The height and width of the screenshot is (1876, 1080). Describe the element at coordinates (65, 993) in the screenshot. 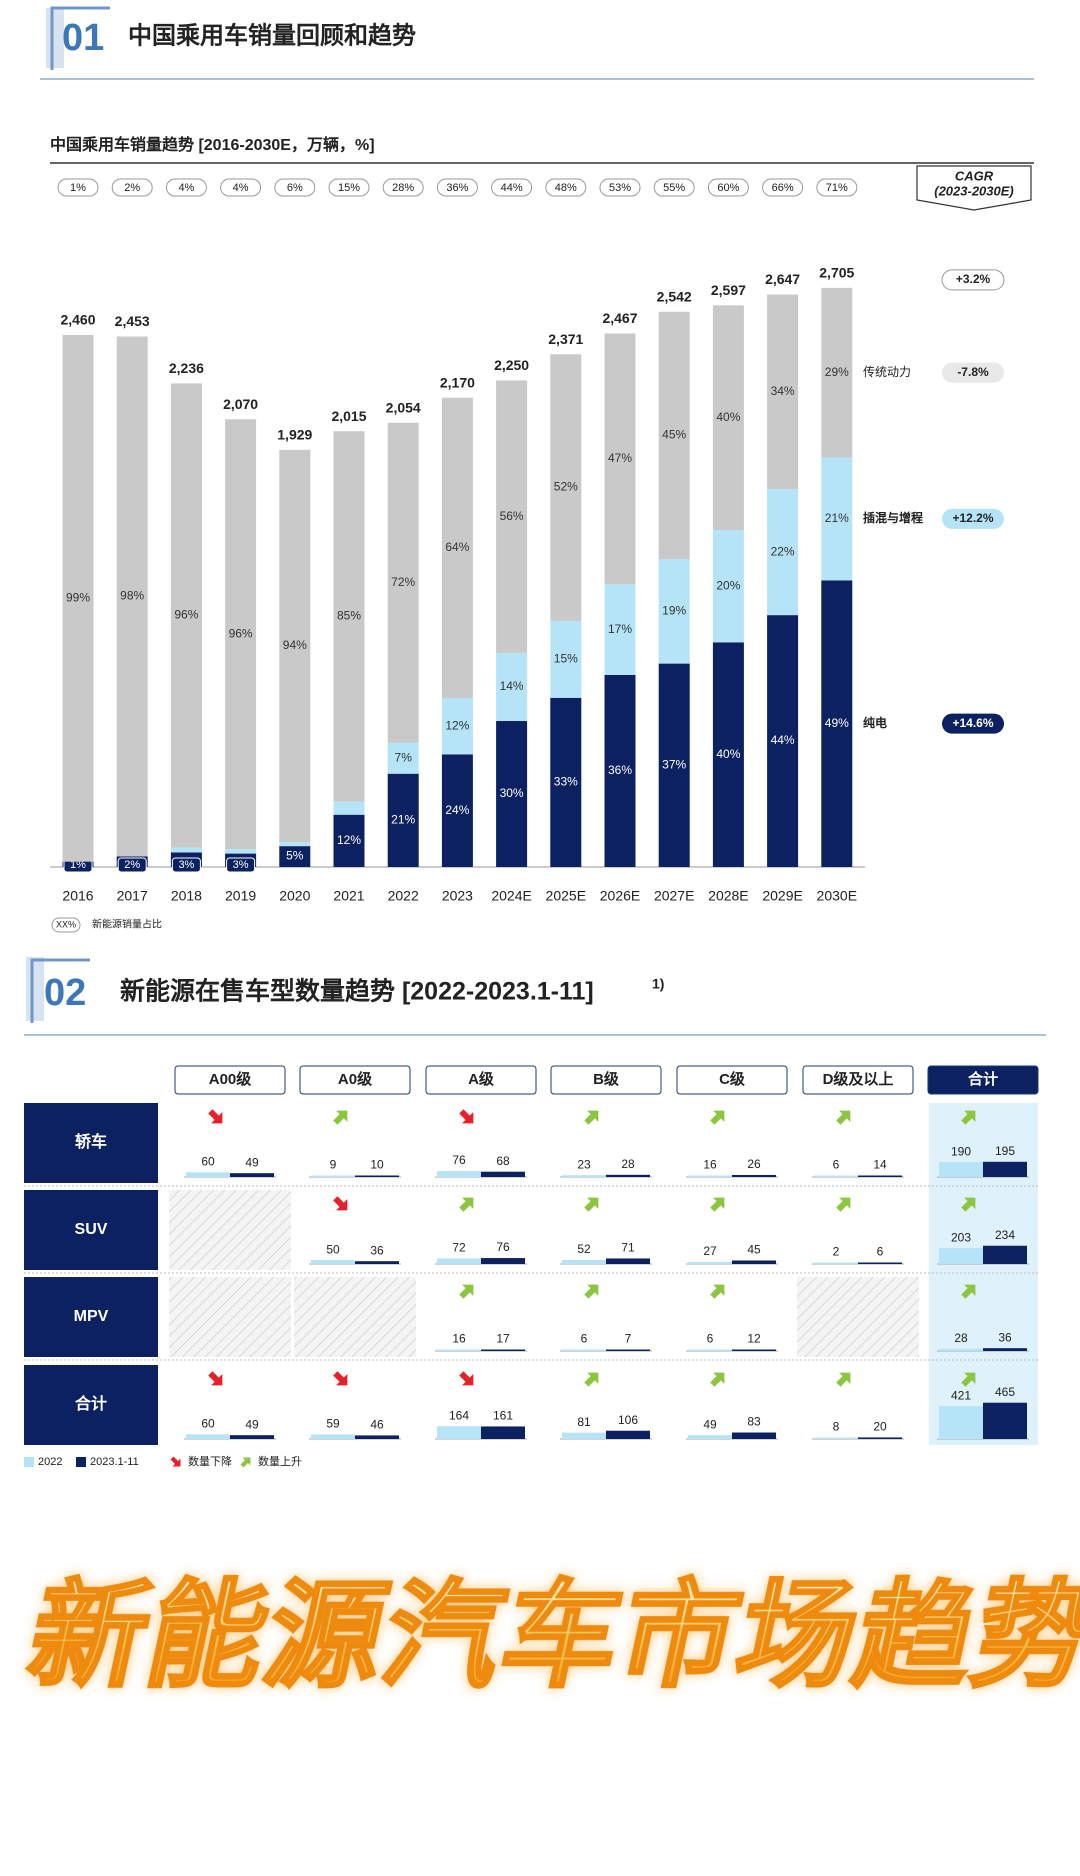

I see `section-number: 02` at that location.